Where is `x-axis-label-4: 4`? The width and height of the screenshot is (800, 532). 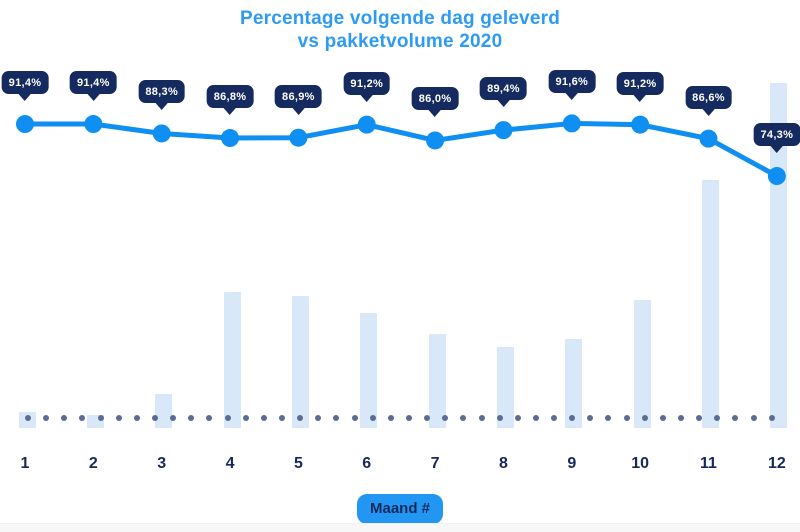
x-axis-label-4: 4 is located at coordinates (230, 463).